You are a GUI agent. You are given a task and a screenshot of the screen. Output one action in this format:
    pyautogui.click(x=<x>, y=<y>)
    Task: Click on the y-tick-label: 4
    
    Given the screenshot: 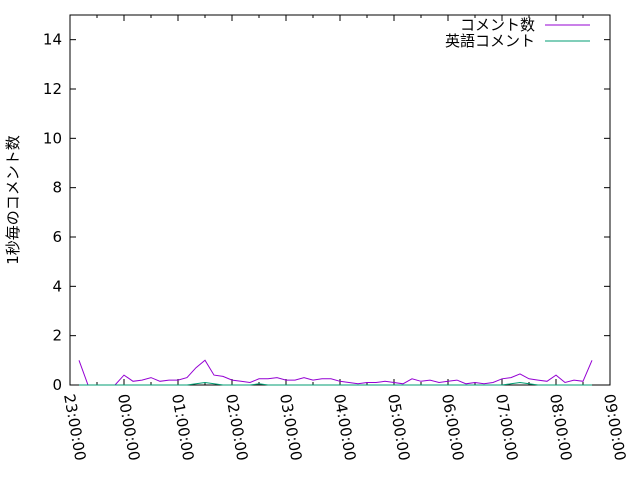 What is the action you would take?
    pyautogui.click(x=57, y=286)
    